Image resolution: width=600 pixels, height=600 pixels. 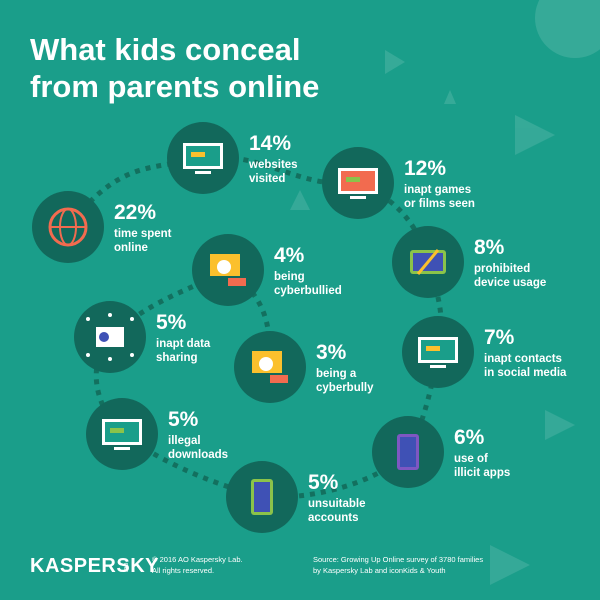 What do you see at coordinates (289, 277) in the screenshot?
I see `item-label: being` at bounding box center [289, 277].